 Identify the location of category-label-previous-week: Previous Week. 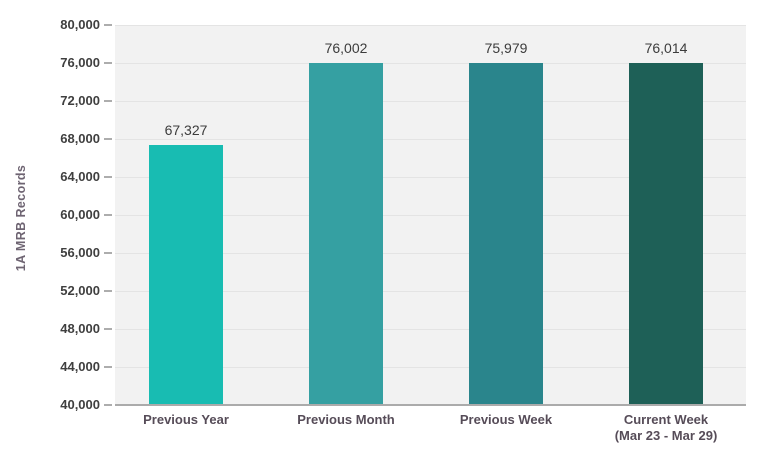
(506, 420).